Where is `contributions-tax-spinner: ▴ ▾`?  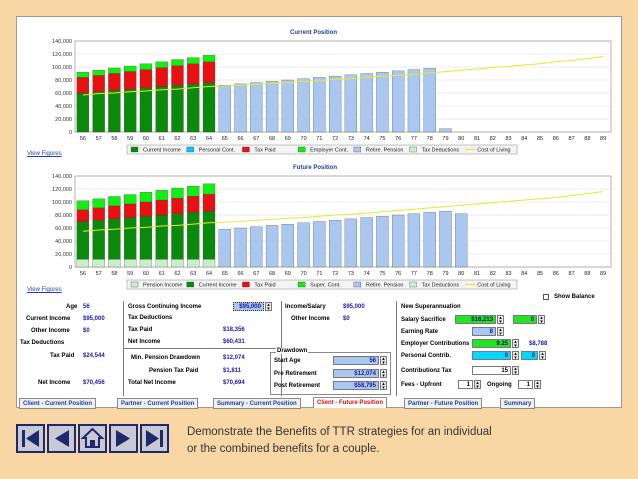
contributions-tax-spinner: ▴ ▾ is located at coordinates (515, 371).